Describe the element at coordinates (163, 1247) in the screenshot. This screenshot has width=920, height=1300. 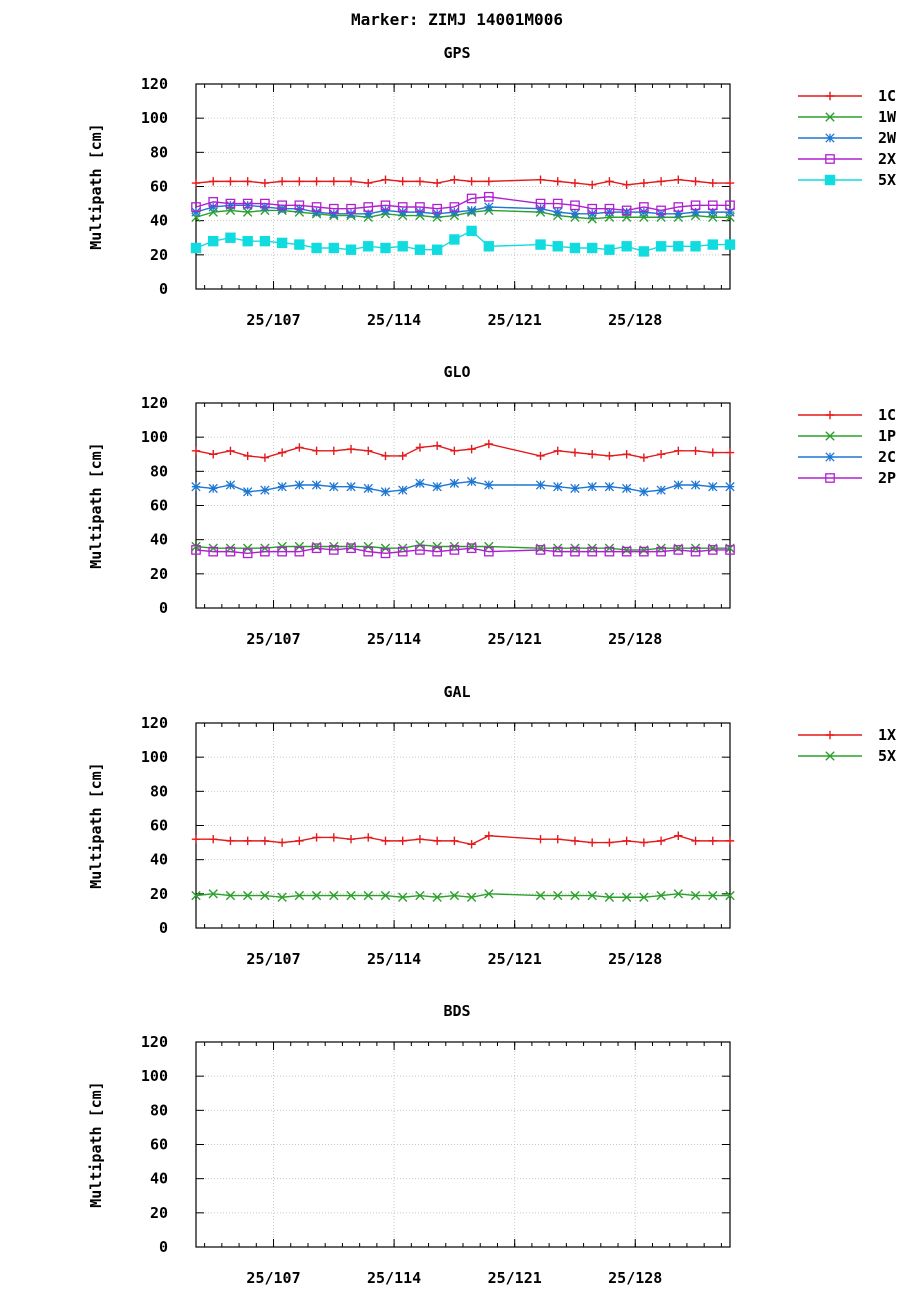
I see `bds-ytick-label: 0` at that location.